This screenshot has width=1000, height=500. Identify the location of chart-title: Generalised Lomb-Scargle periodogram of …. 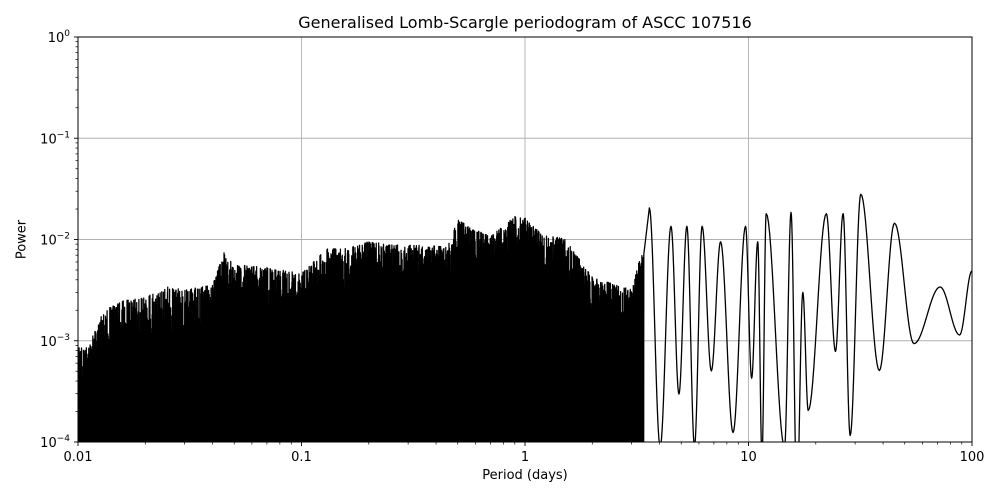
(525, 22).